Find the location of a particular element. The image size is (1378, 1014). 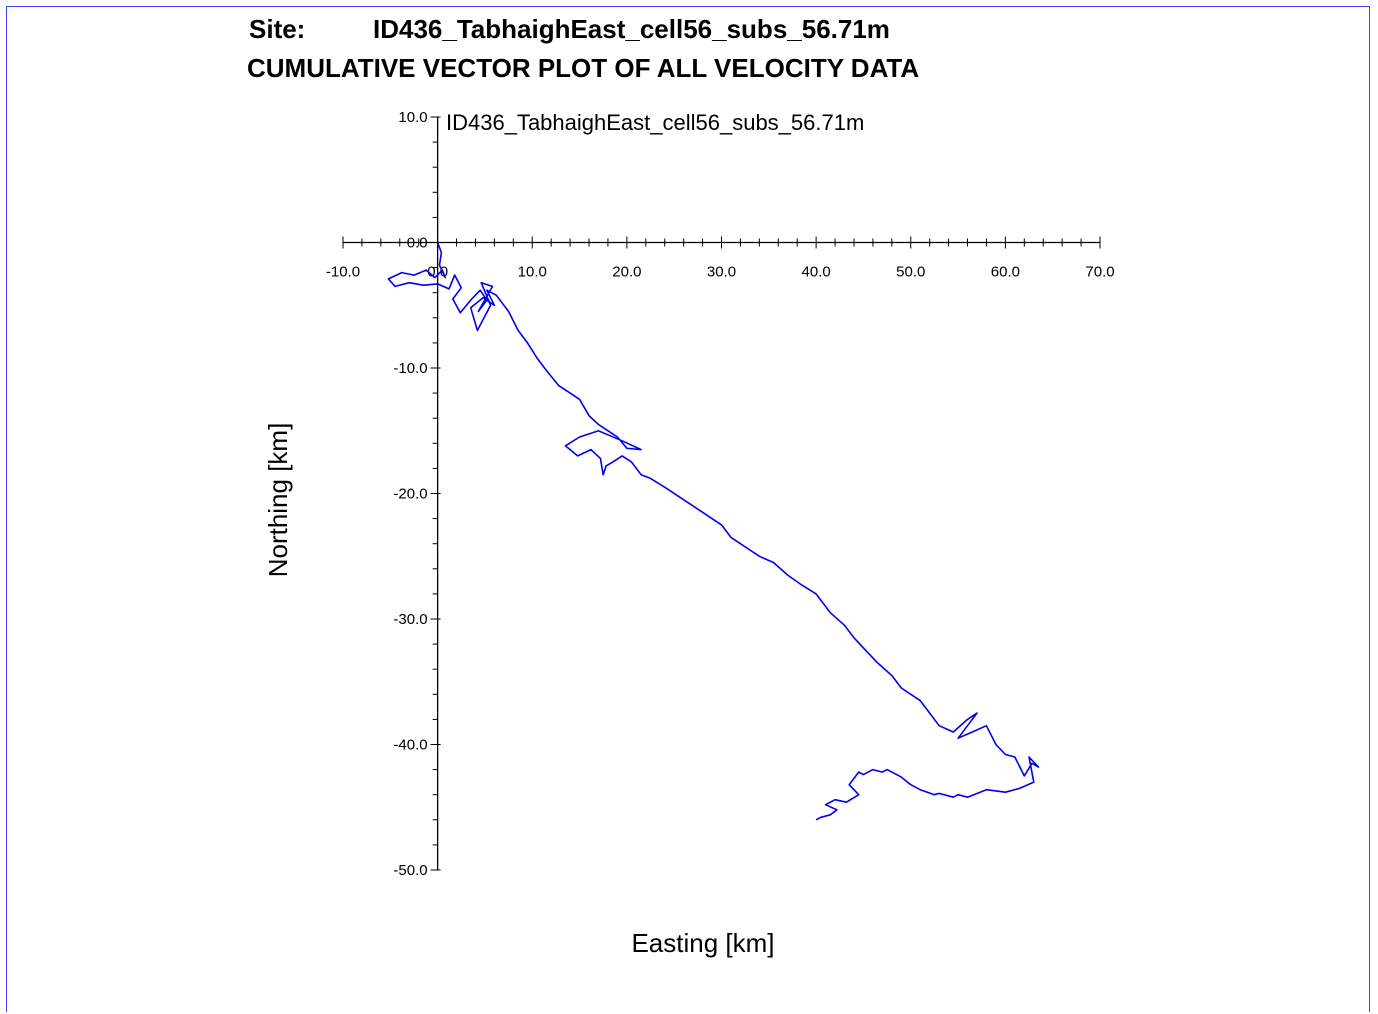

x-tick-label: 50.0 is located at coordinates (910, 272).